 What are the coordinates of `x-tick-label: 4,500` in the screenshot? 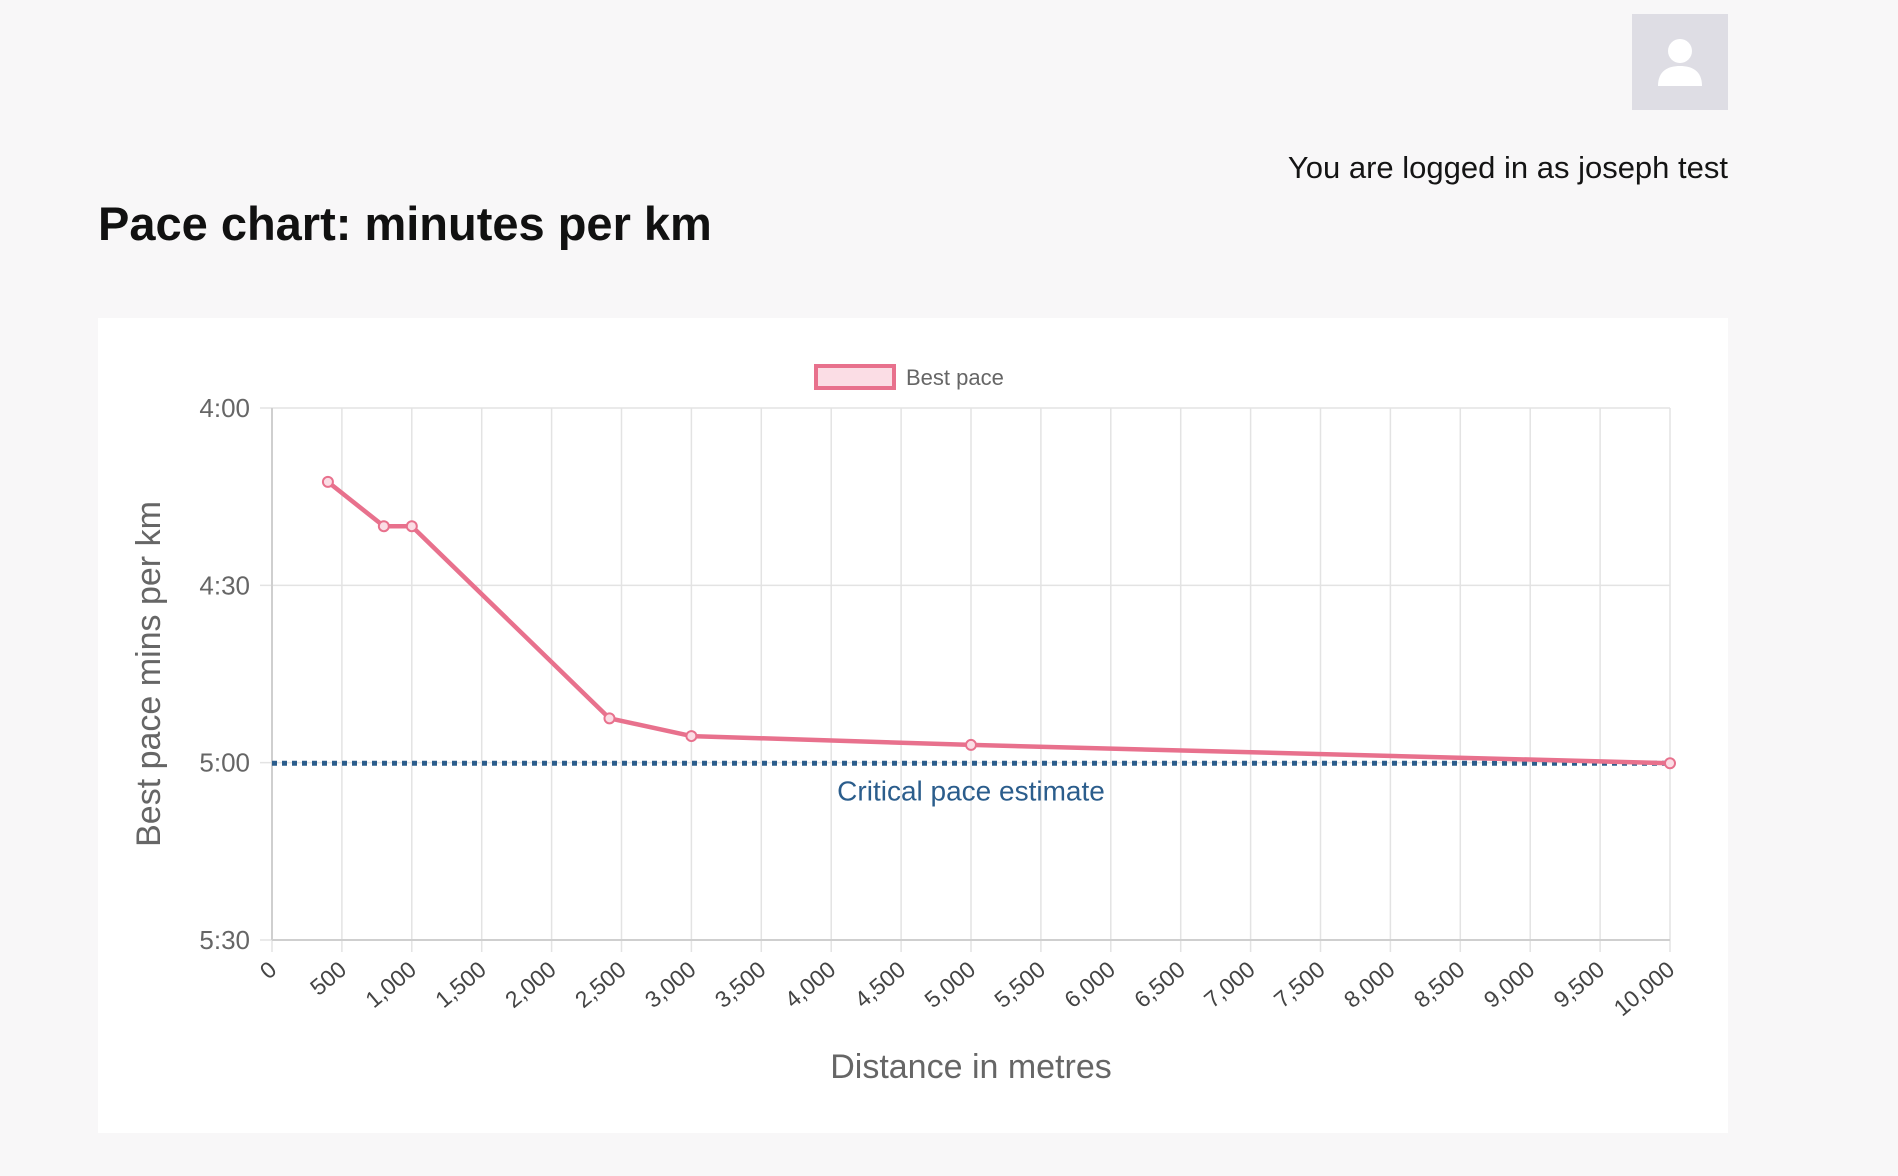 It's located at (880, 984).